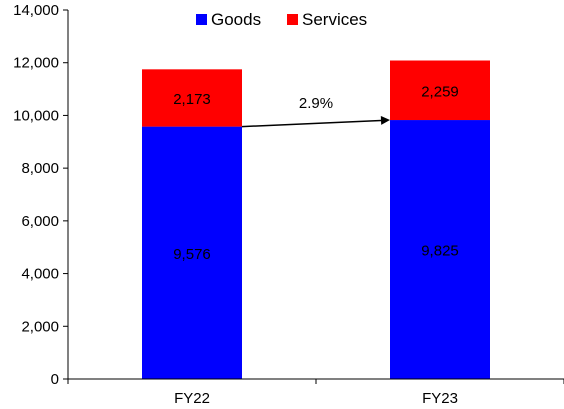 This screenshot has width=564, height=409. I want to click on bar-services-fy22, so click(192, 98).